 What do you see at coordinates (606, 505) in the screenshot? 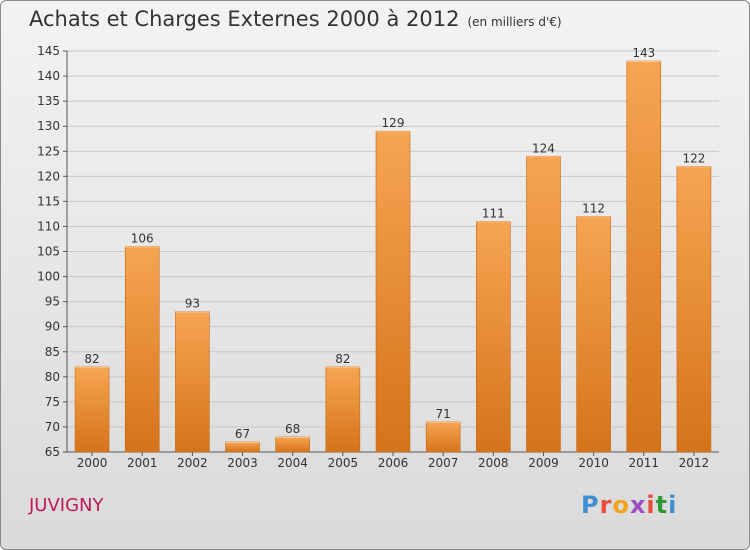
I see `brand-letter: r` at bounding box center [606, 505].